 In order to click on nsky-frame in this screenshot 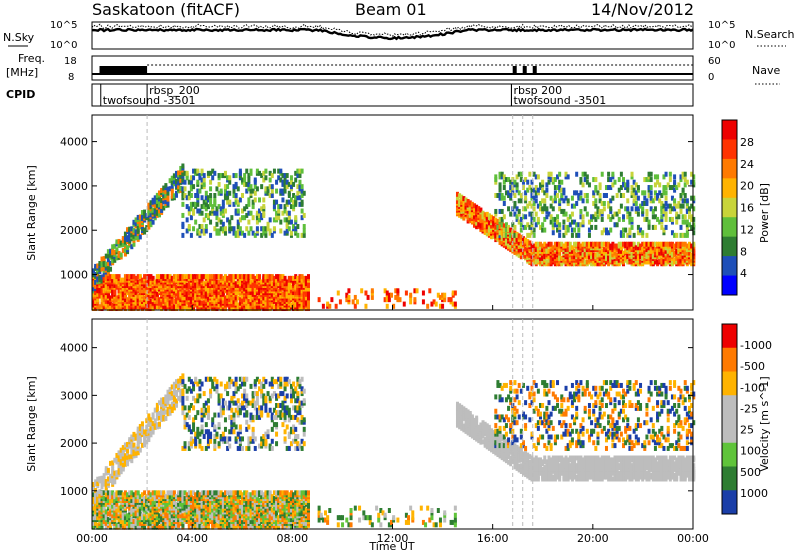, I will do `click(392, 35)`.